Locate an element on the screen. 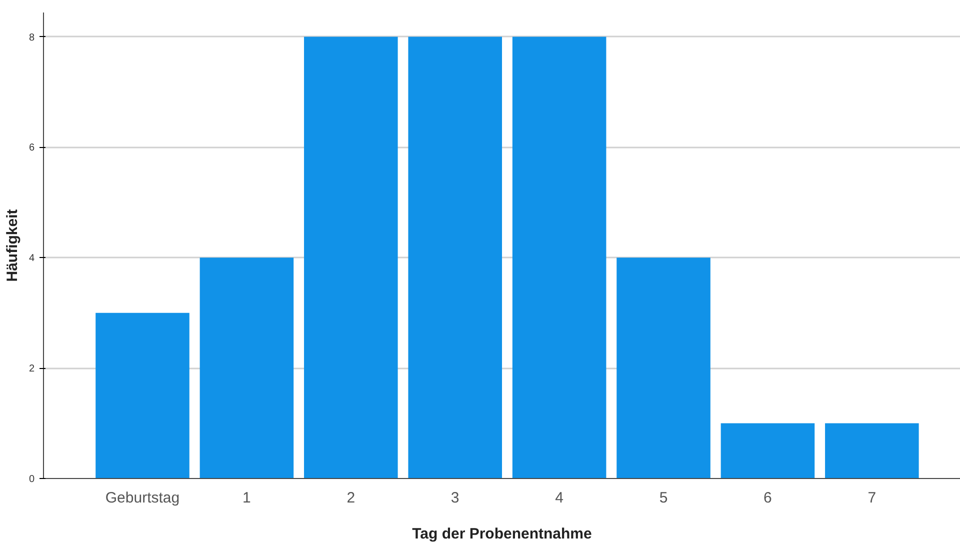 The image size is (960, 545). x-tick-label: 1 is located at coordinates (246, 498).